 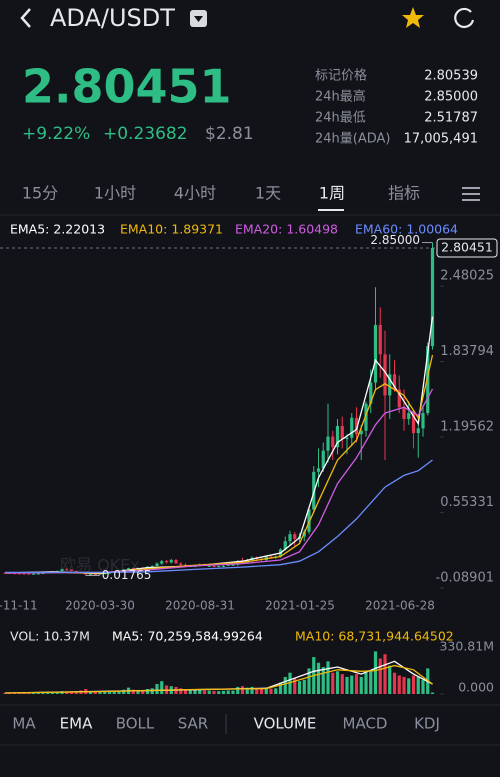 I want to click on back-button, so click(x=25, y=18).